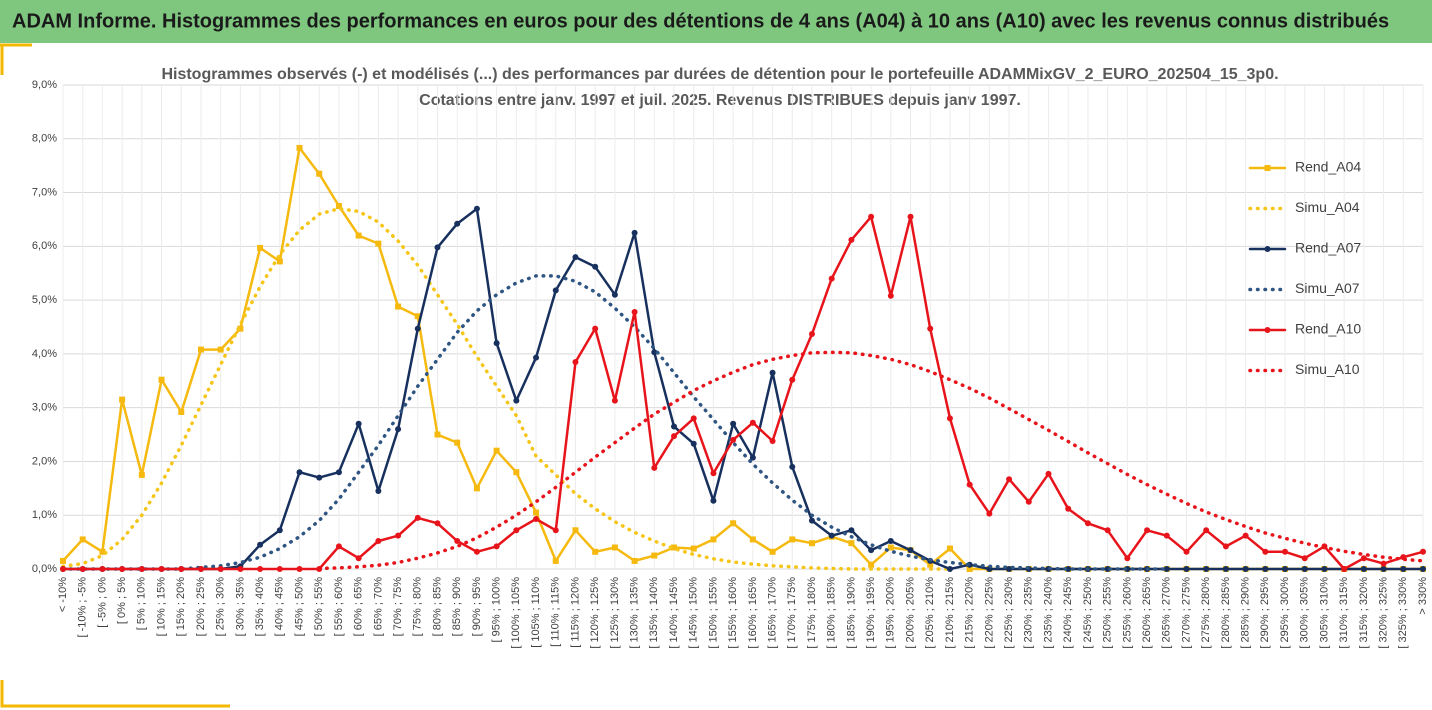  Describe the element at coordinates (1068, 613) in the screenshot. I see `x-tick-label: [ 240% ; 245%` at that location.